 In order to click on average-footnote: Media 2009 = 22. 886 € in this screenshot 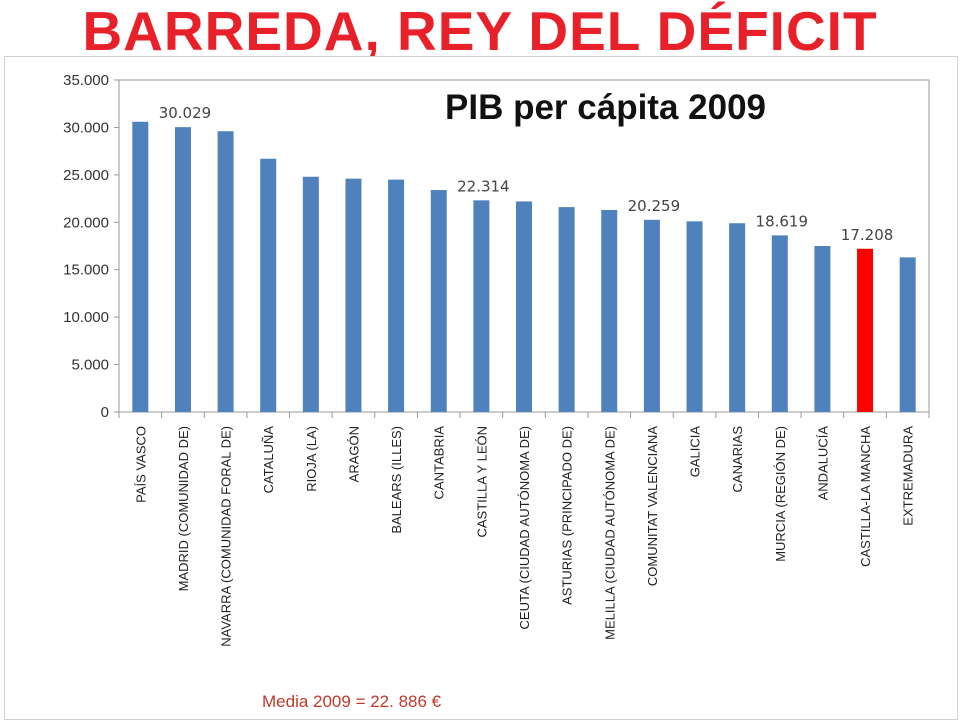, I will do `click(352, 701)`.